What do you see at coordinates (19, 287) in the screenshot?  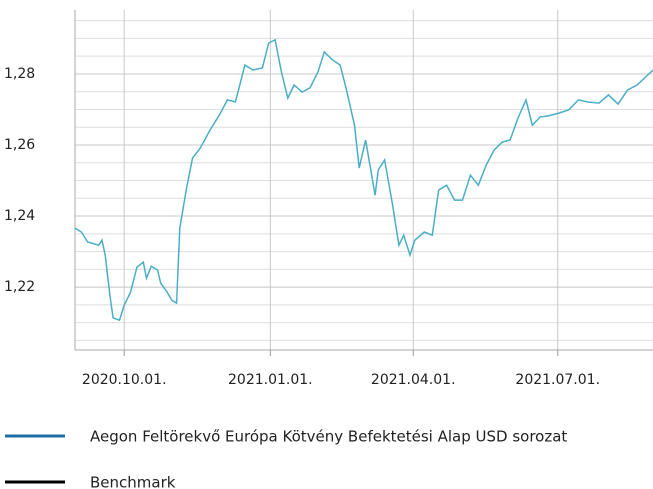 I see `y-tick-label: 1,22` at bounding box center [19, 287].